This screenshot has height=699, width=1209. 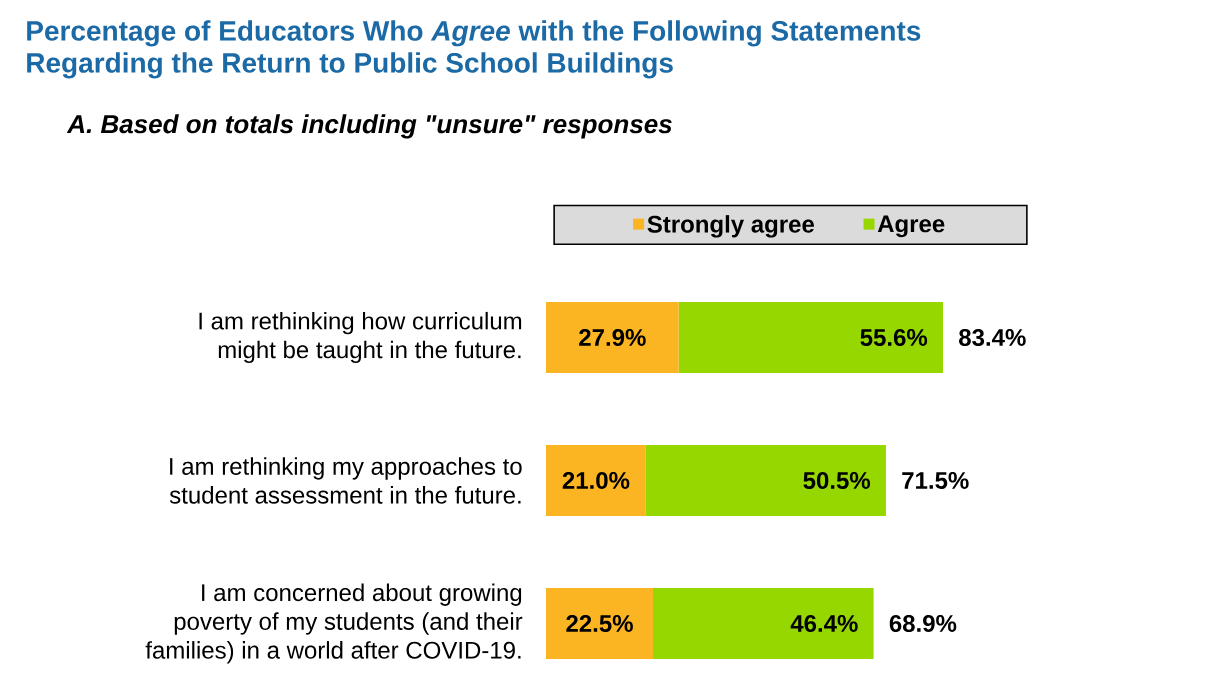 I want to click on y-tick-label: I am rethinking my approaches to student assessment in the future., so click(x=345, y=480).